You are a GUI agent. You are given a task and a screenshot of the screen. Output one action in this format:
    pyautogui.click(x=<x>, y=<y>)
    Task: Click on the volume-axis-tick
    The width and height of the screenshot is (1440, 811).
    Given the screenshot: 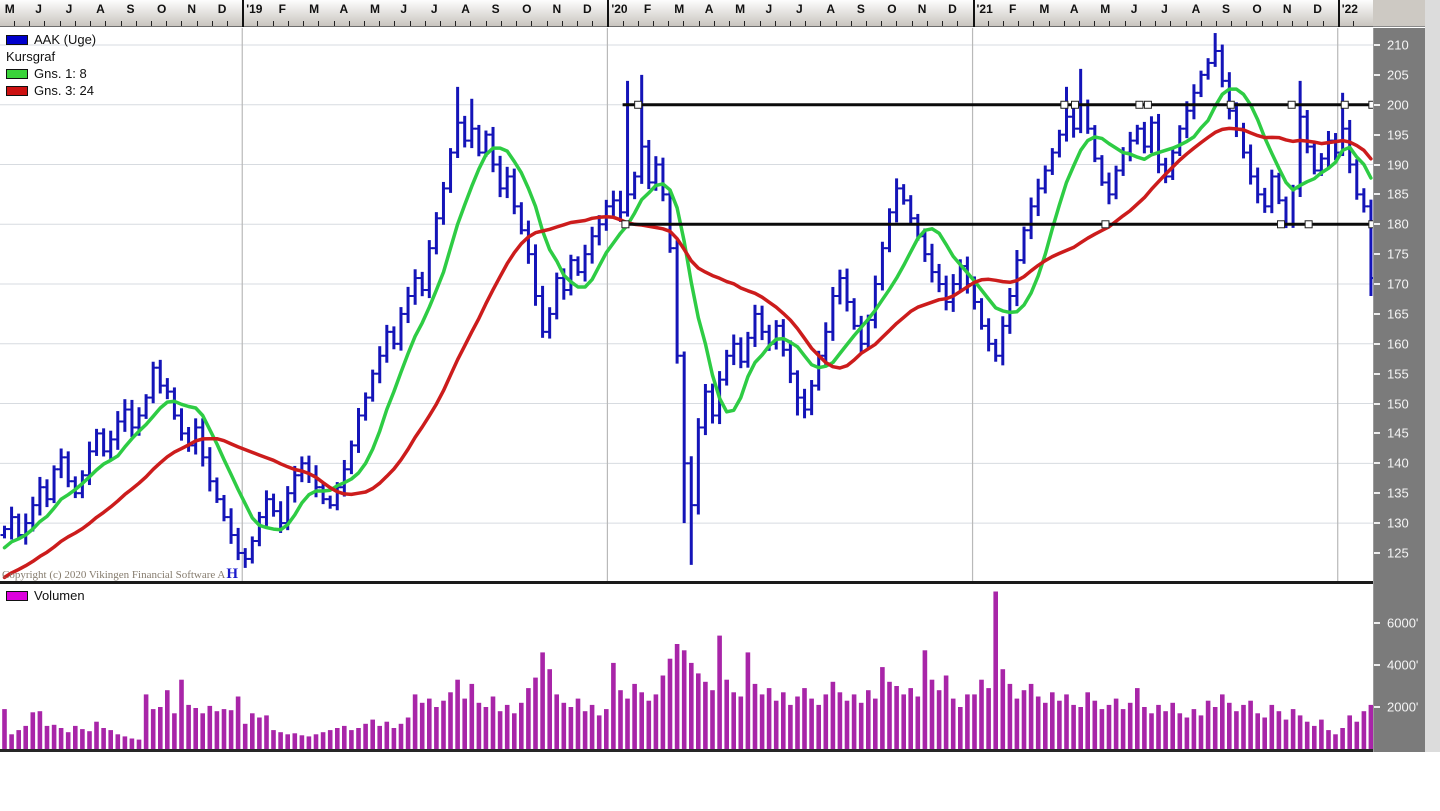 What is the action you would take?
    pyautogui.click(x=1377, y=707)
    